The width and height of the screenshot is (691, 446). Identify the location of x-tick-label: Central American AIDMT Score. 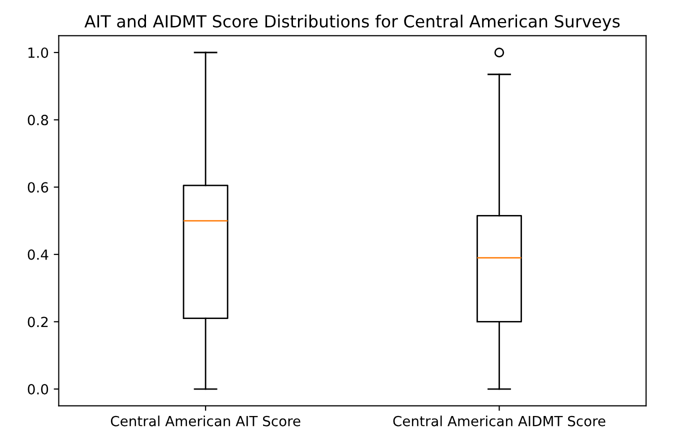
(499, 421).